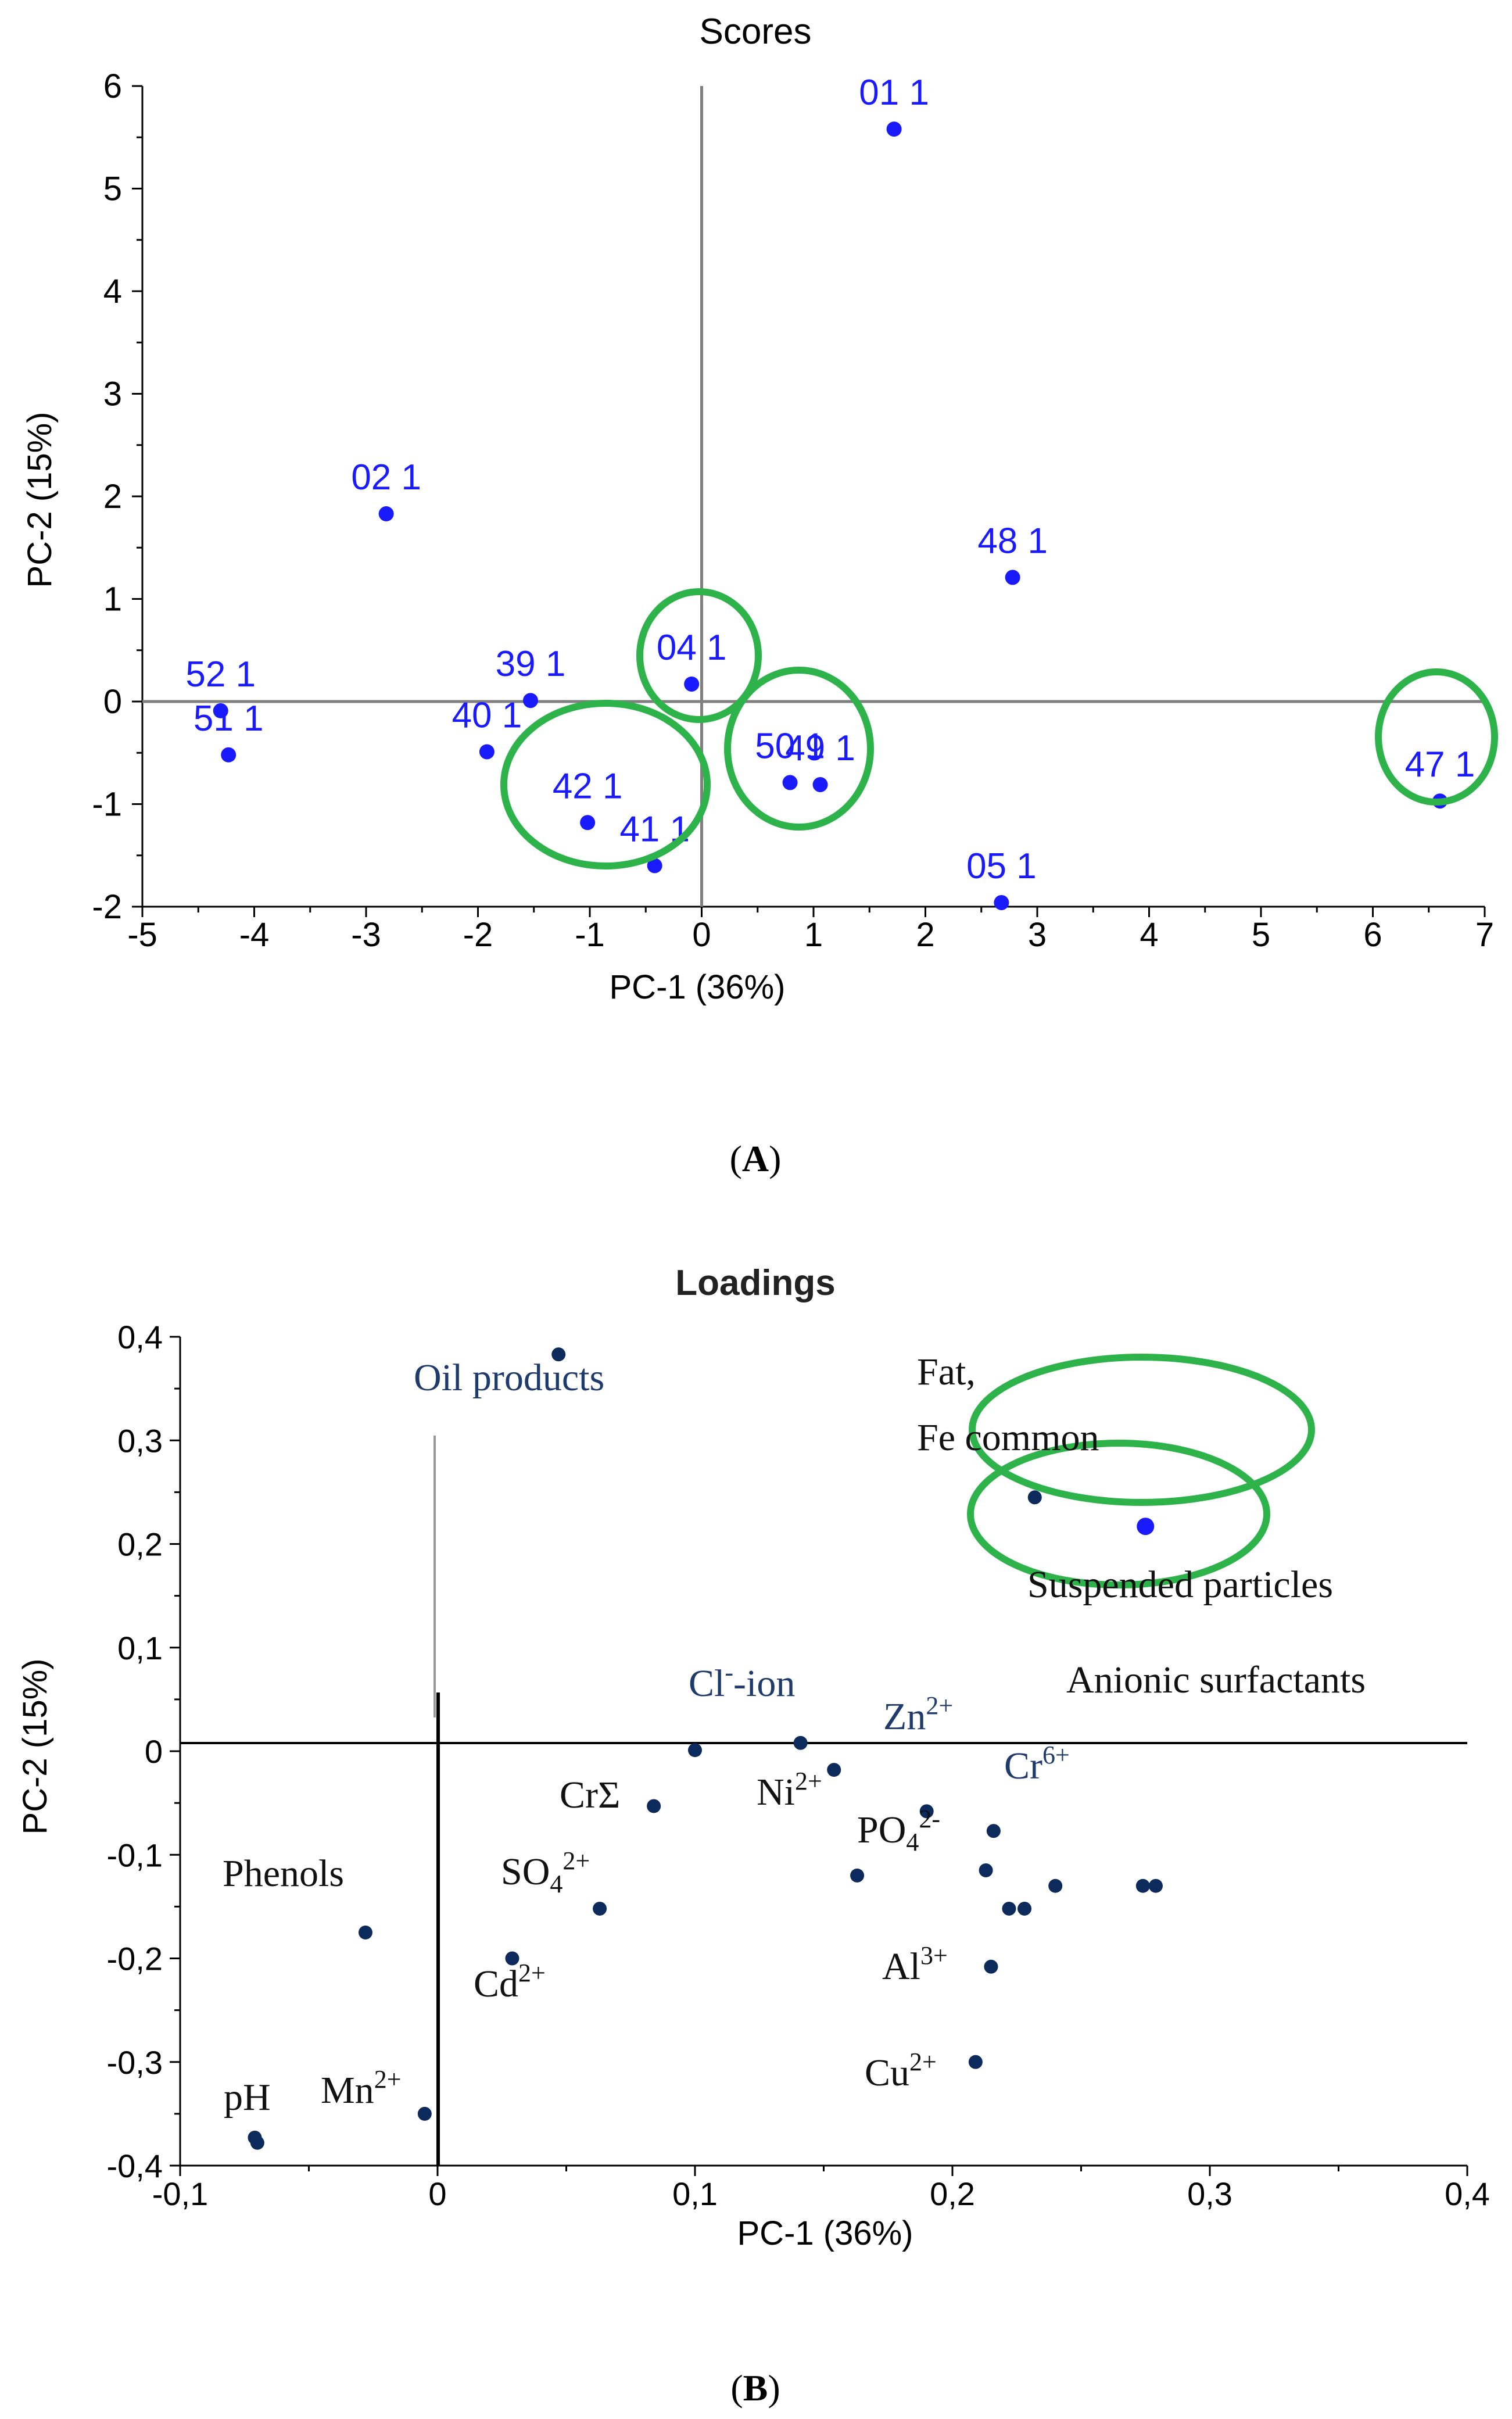 The height and width of the screenshot is (2419, 1512). Describe the element at coordinates (590, 935) in the screenshot. I see `scores-x-tick-label: -1` at that location.